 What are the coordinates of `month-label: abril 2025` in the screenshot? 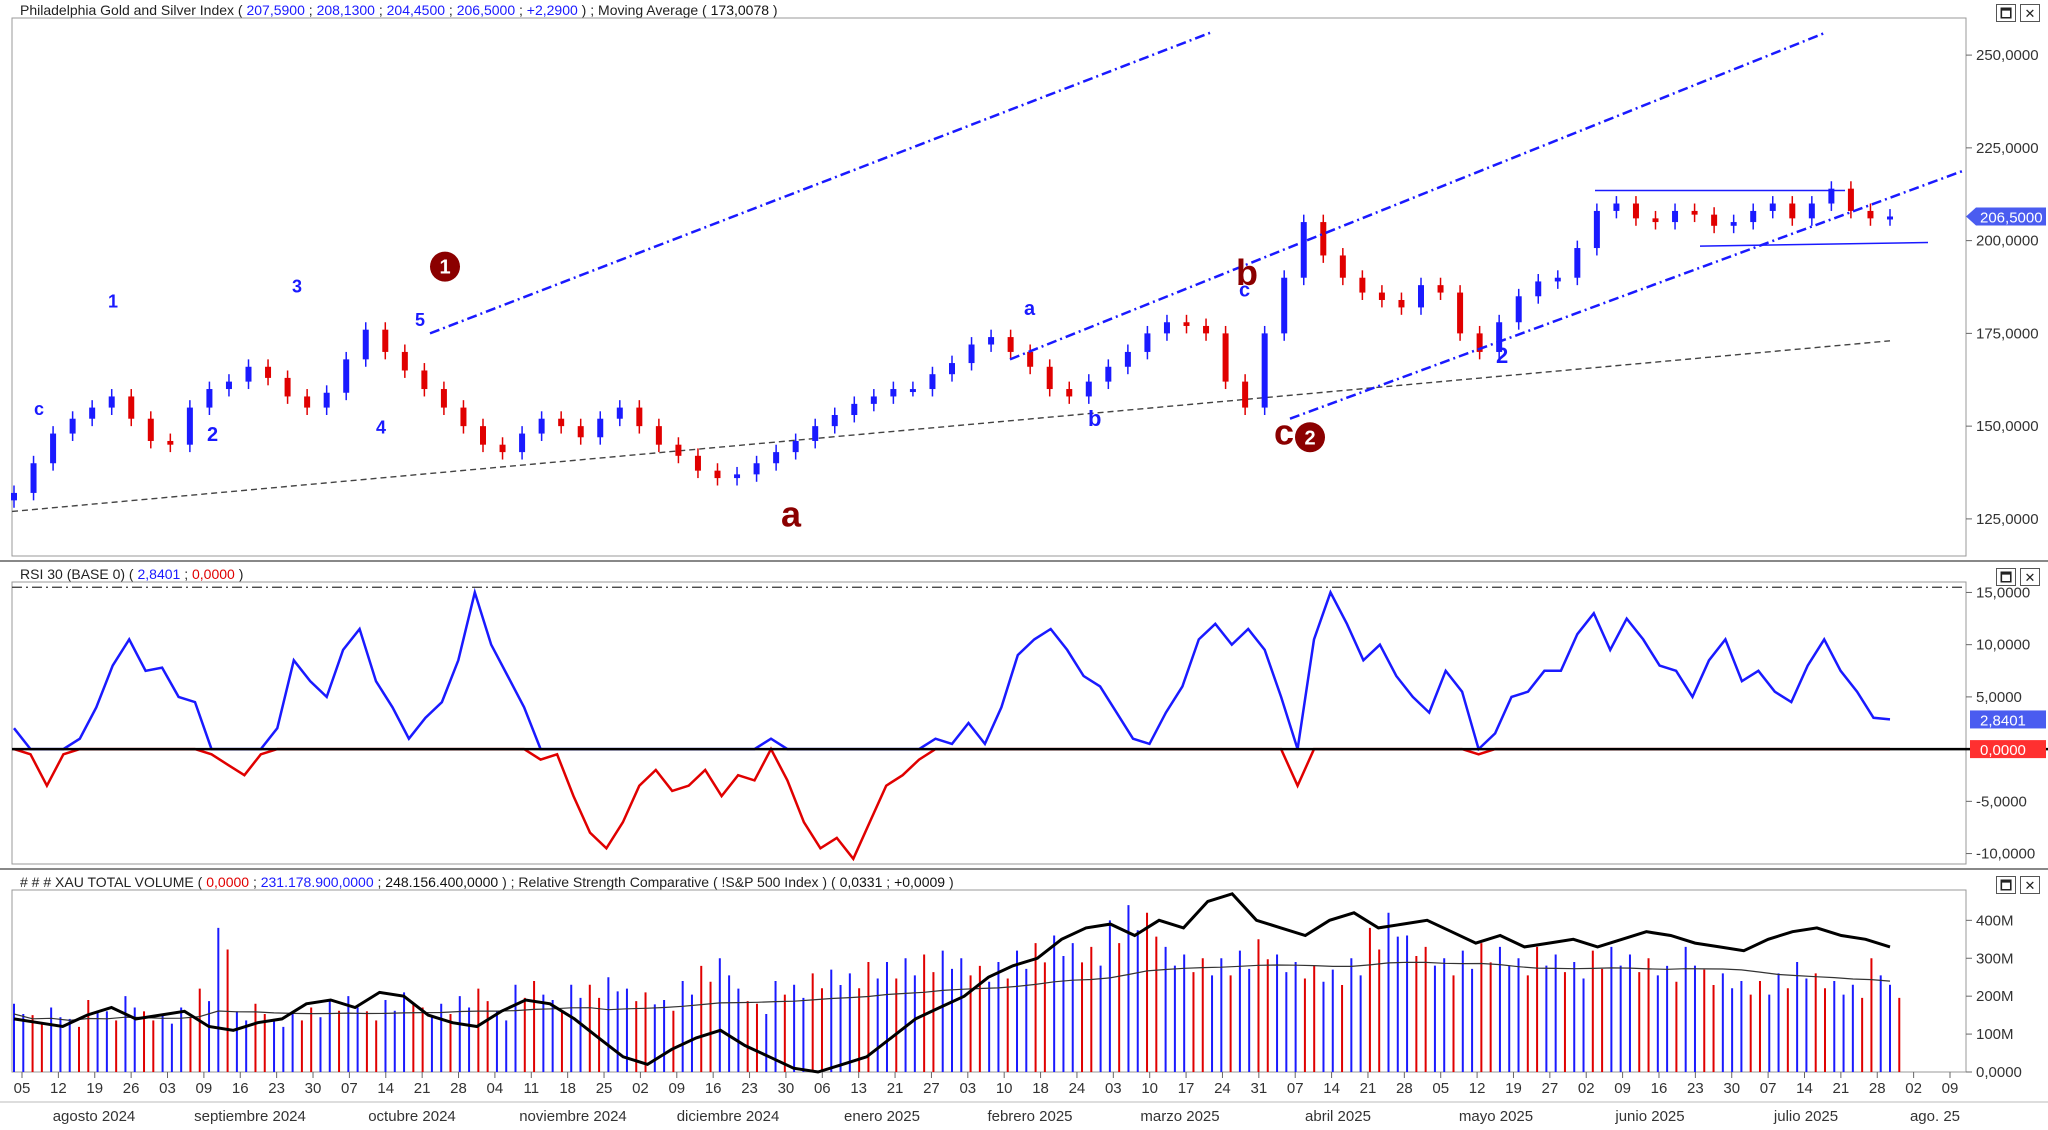 It's located at (1338, 1116).